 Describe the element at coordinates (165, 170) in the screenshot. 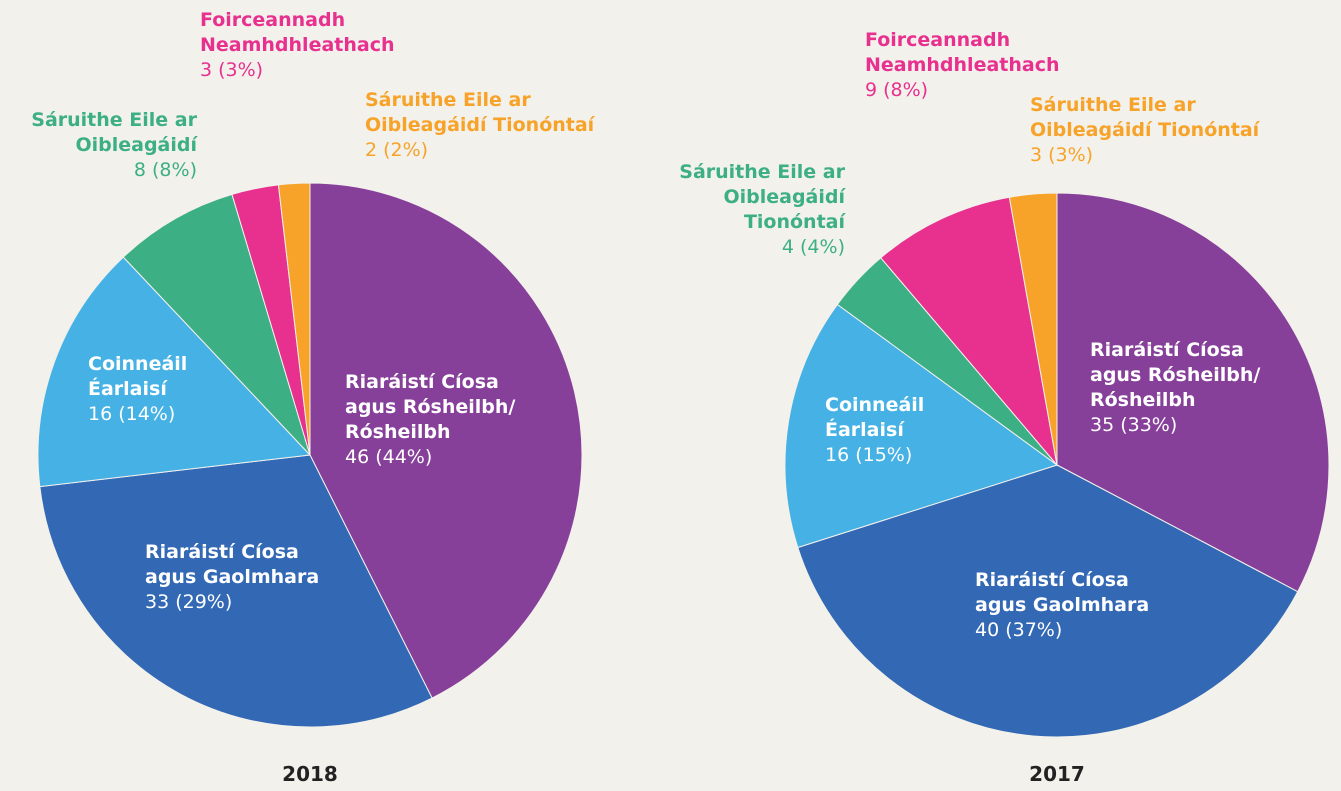

I see `value-label: 8 (8%)` at that location.